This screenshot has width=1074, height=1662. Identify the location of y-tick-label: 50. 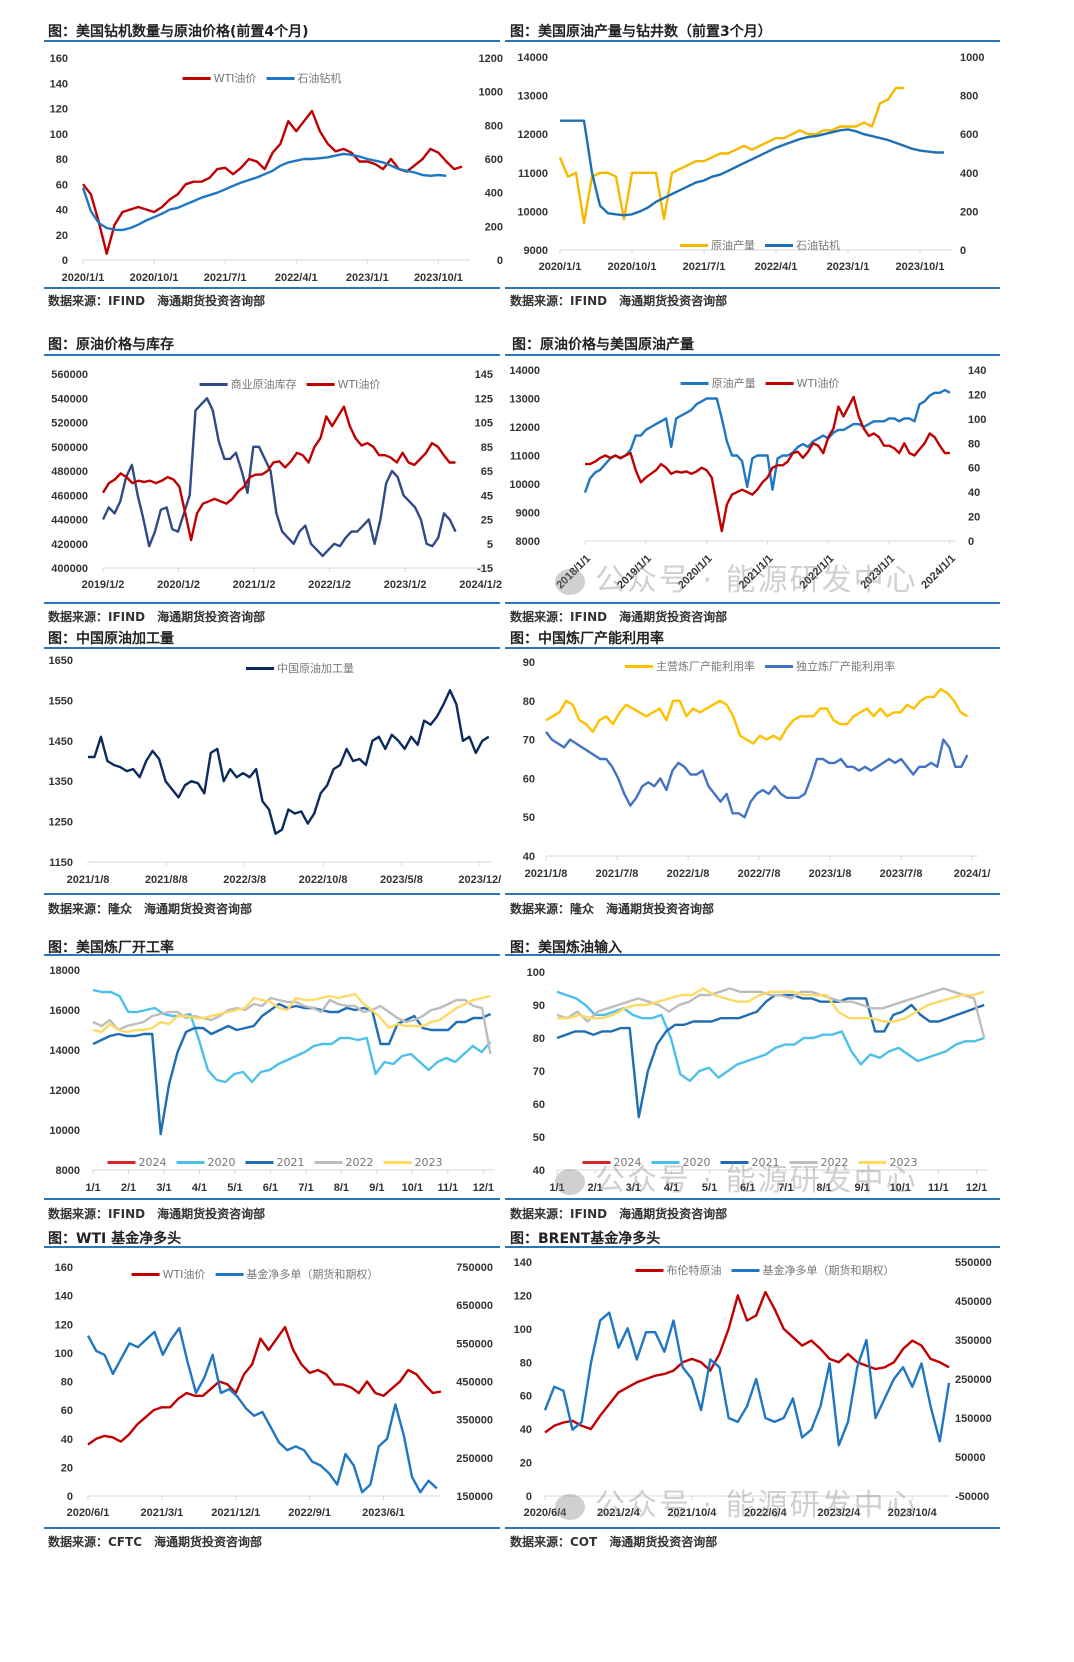
(539, 1138).